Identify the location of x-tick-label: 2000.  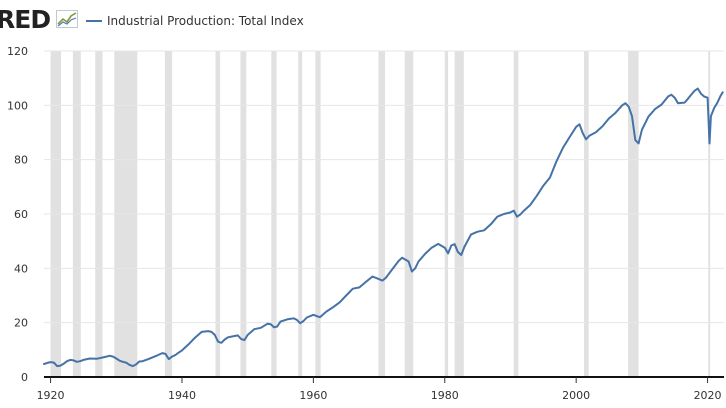
(576, 395).